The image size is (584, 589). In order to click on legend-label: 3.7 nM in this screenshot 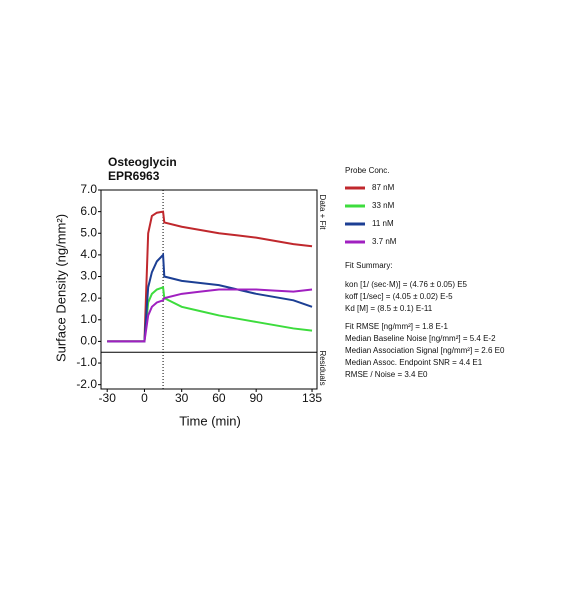, I will do `click(384, 241)`.